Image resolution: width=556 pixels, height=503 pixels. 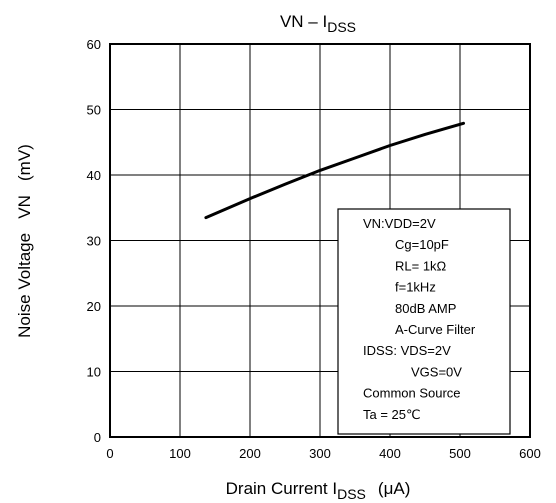 I want to click on x-tick-label: 100, so click(x=180, y=453).